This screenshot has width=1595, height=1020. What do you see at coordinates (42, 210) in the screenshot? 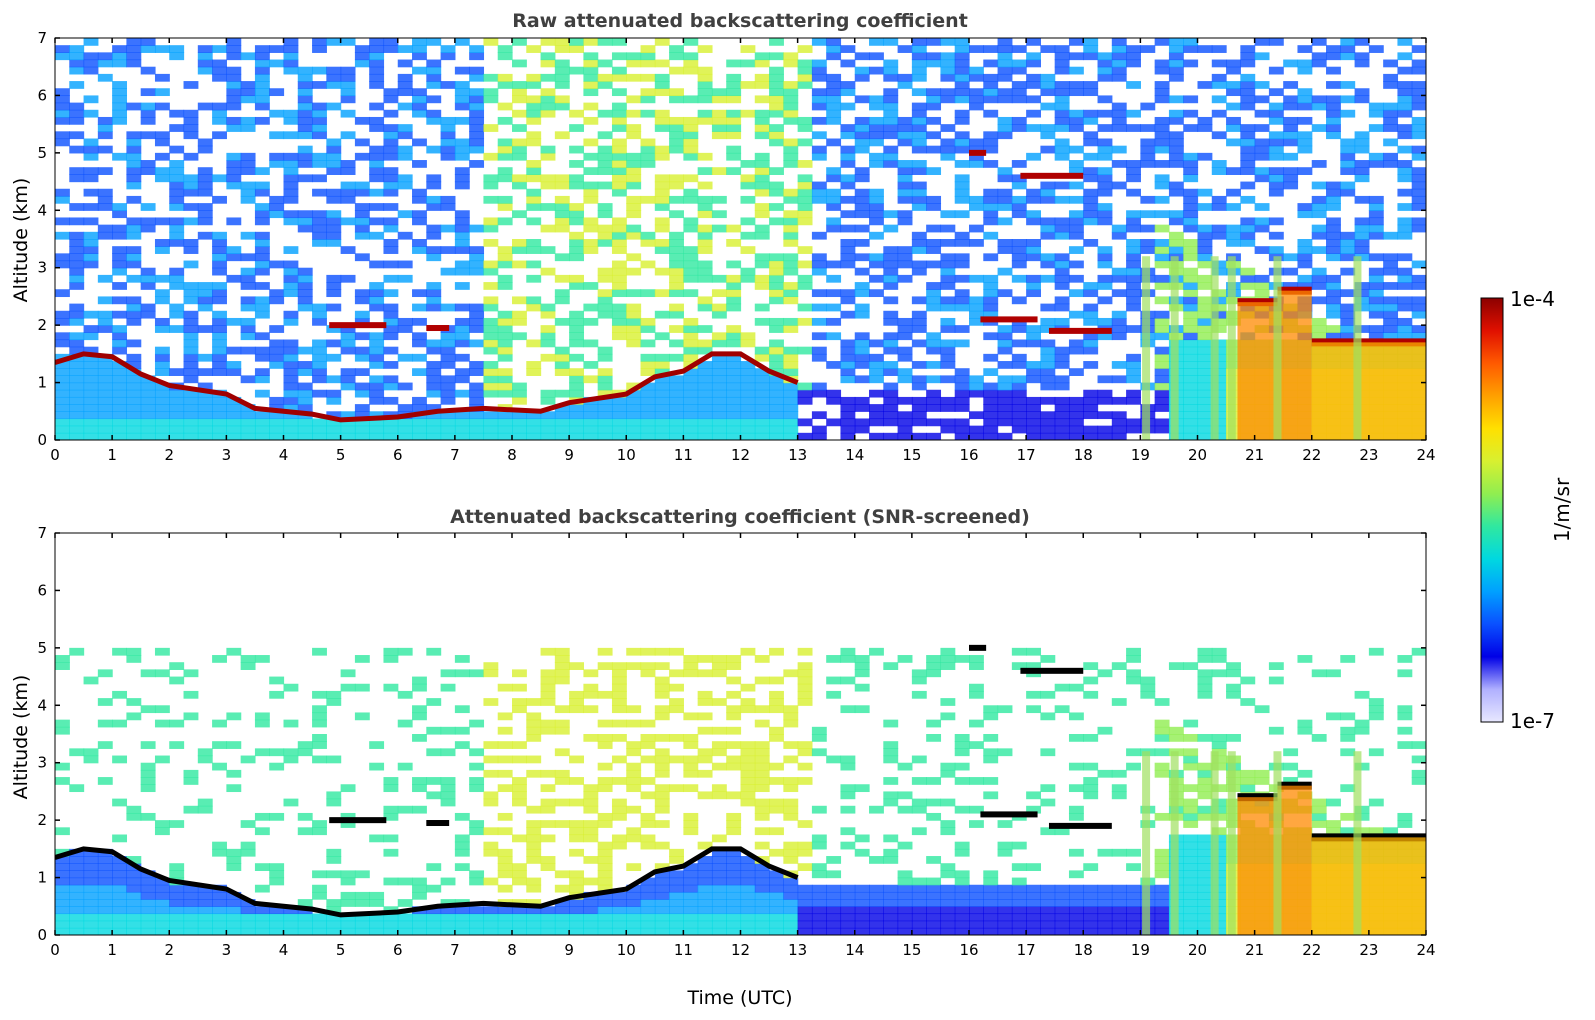
I see `y-tick-label: 4` at bounding box center [42, 210].